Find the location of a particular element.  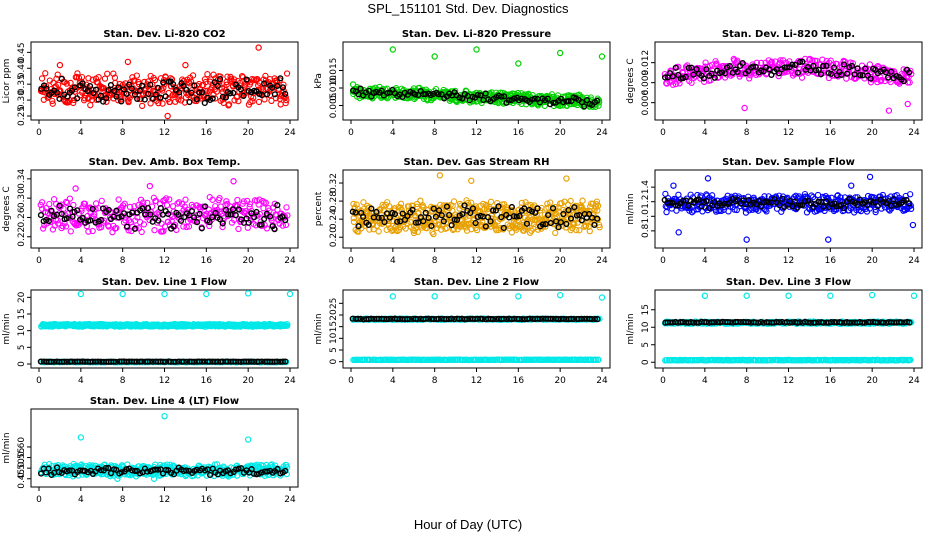

y-axis-label: ml/min is located at coordinates (7, 328).